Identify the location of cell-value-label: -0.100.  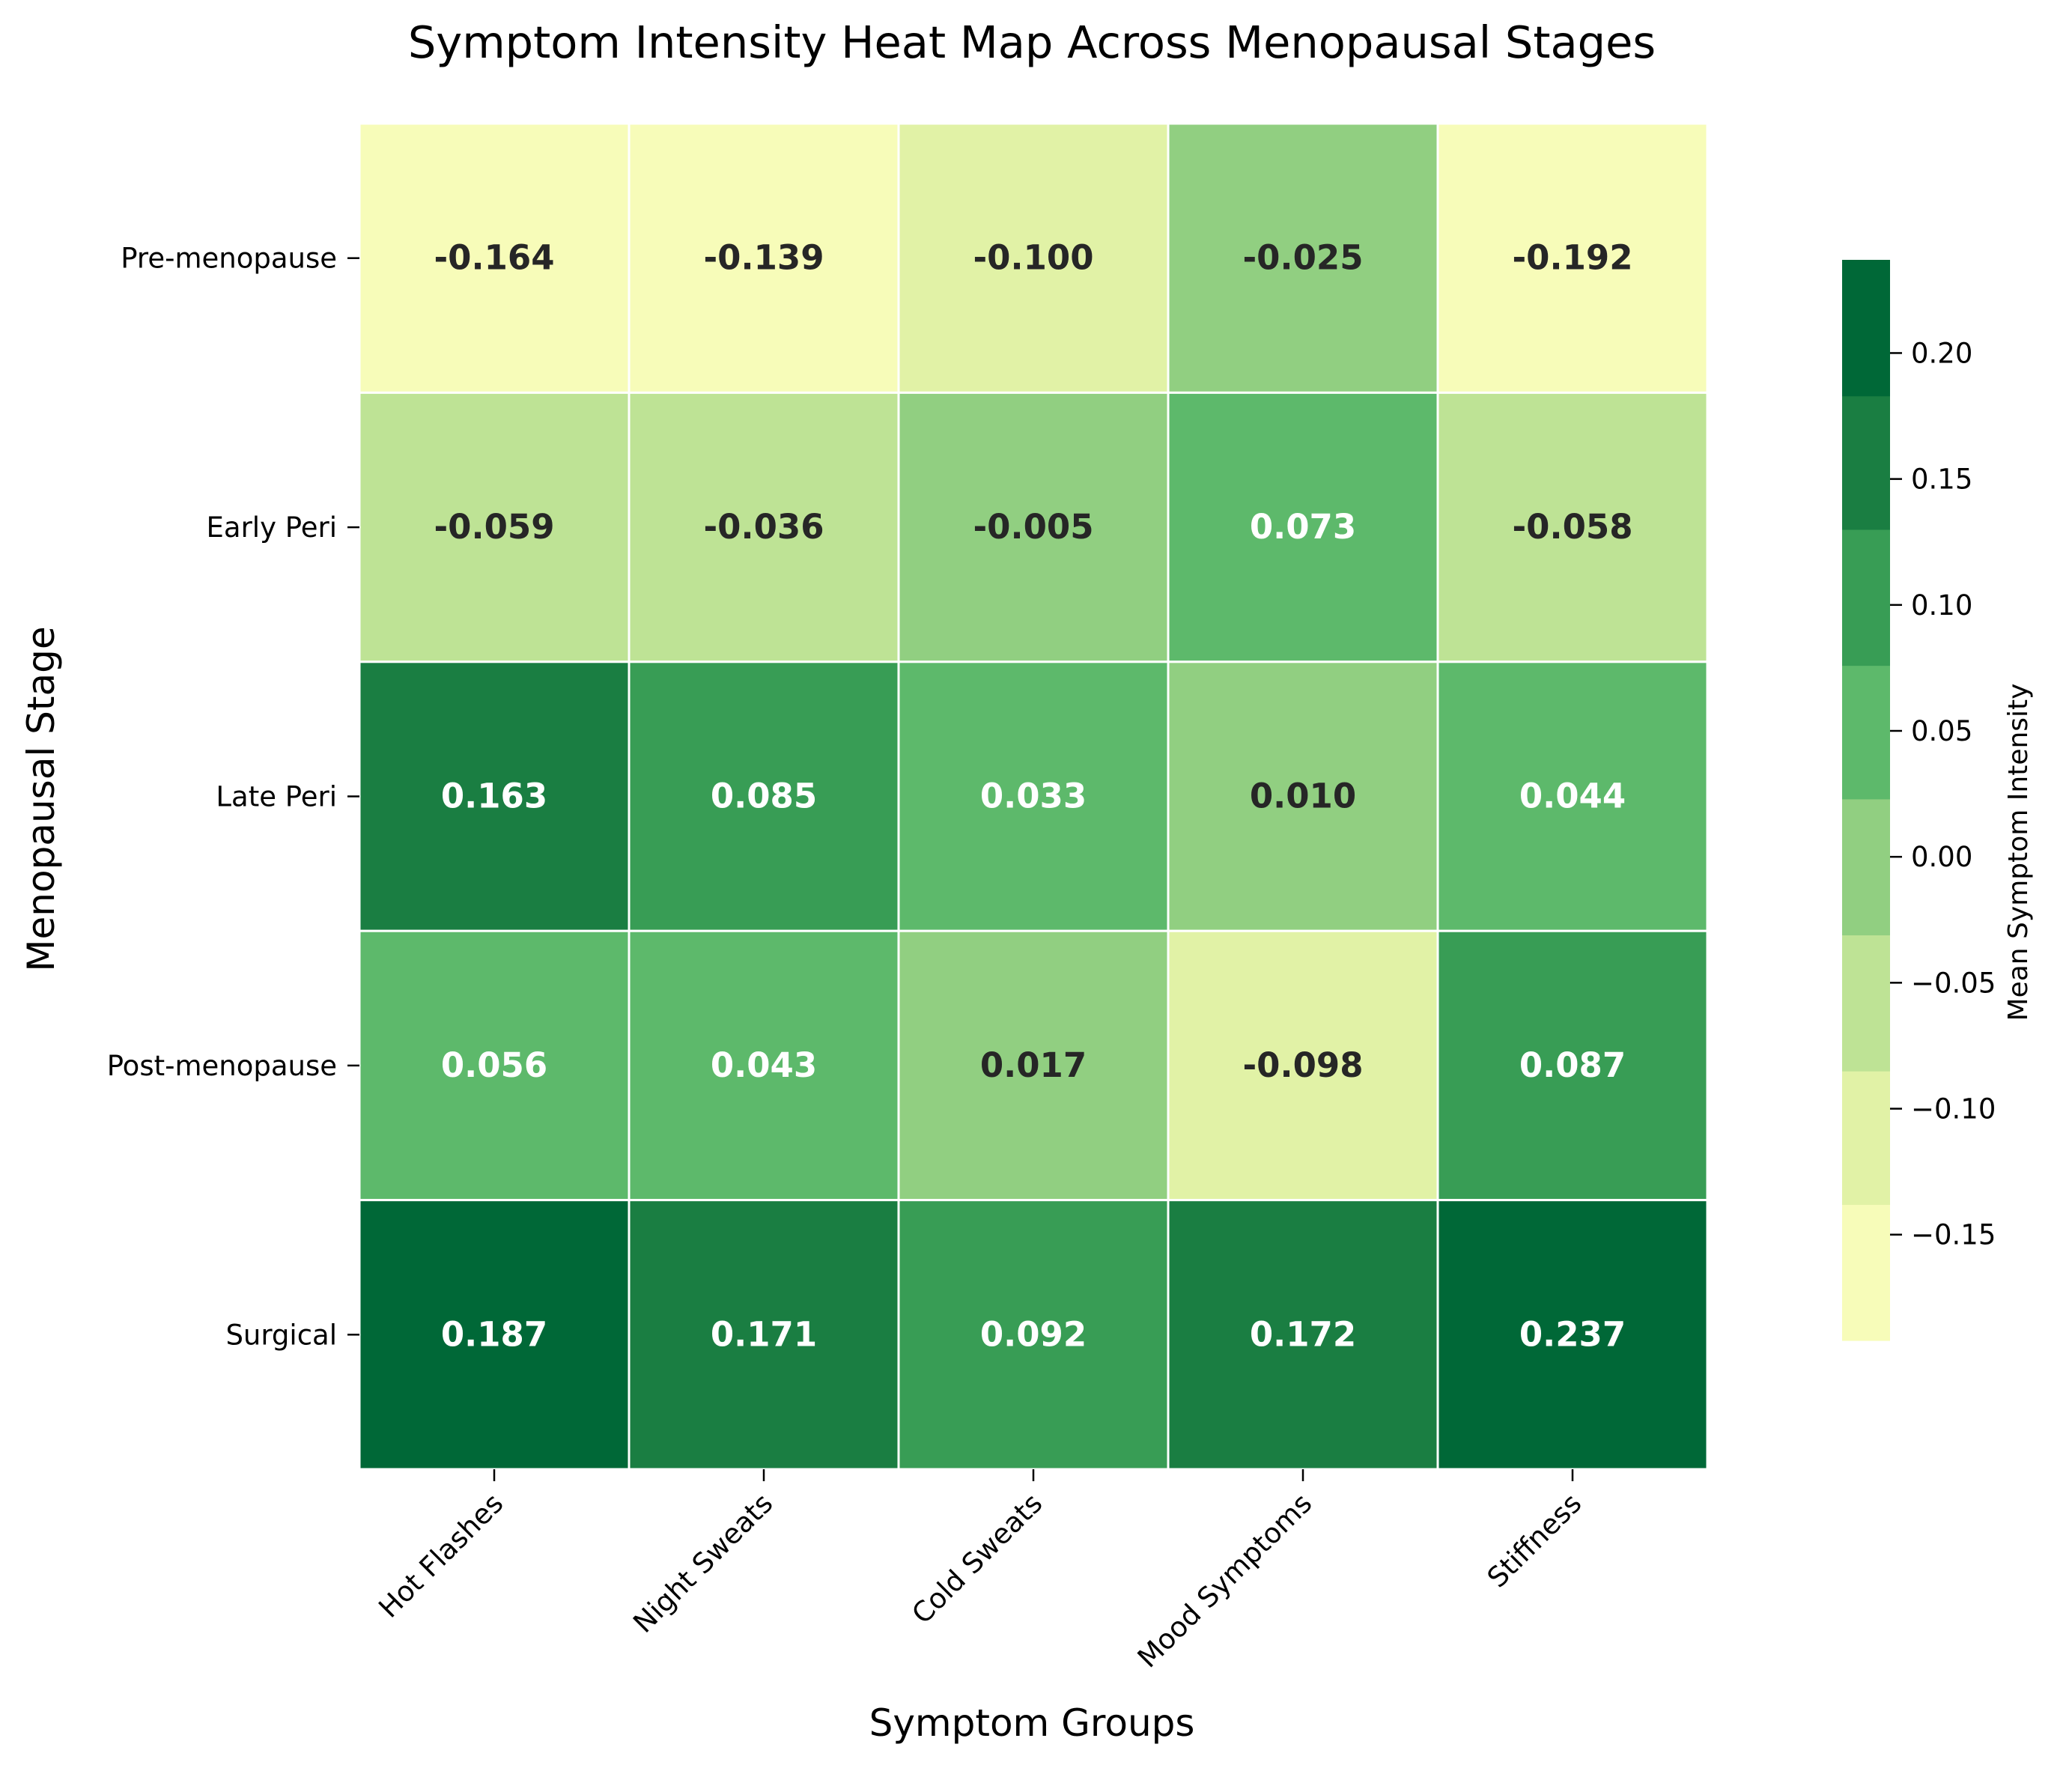
(1033, 258).